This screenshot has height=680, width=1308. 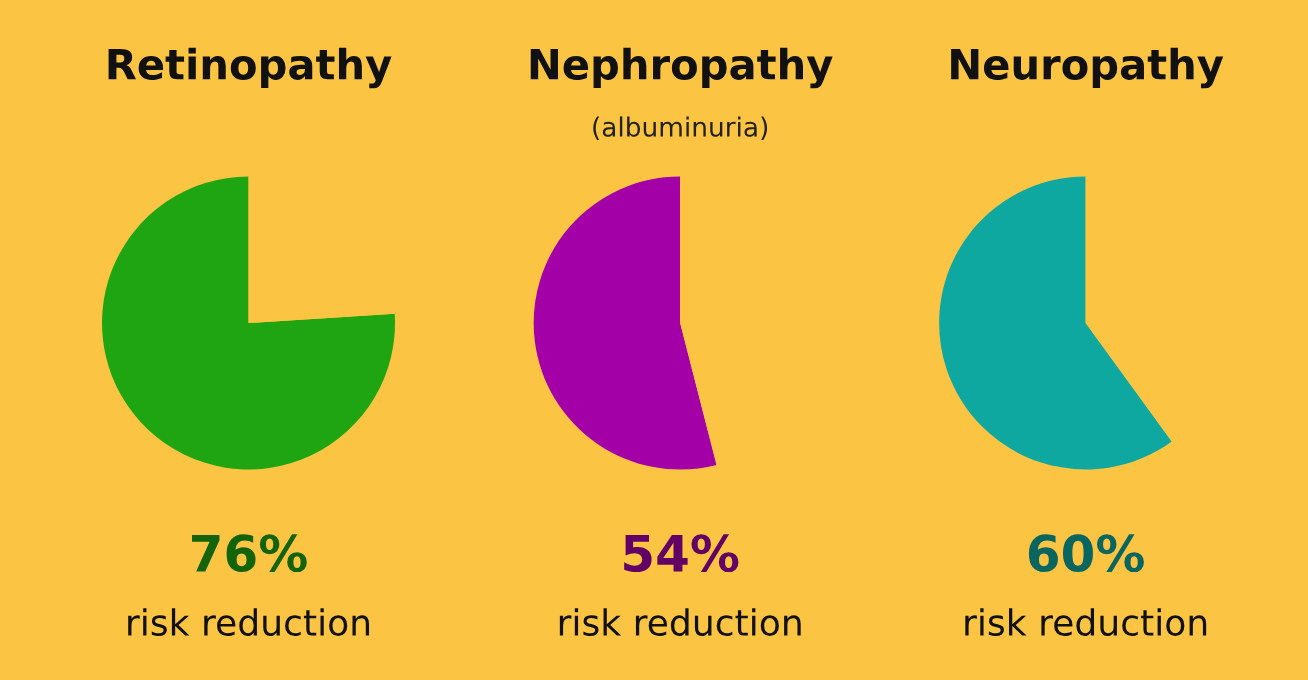 What do you see at coordinates (680, 128) in the screenshot?
I see `chart-subtitle: (albuminuria)` at bounding box center [680, 128].